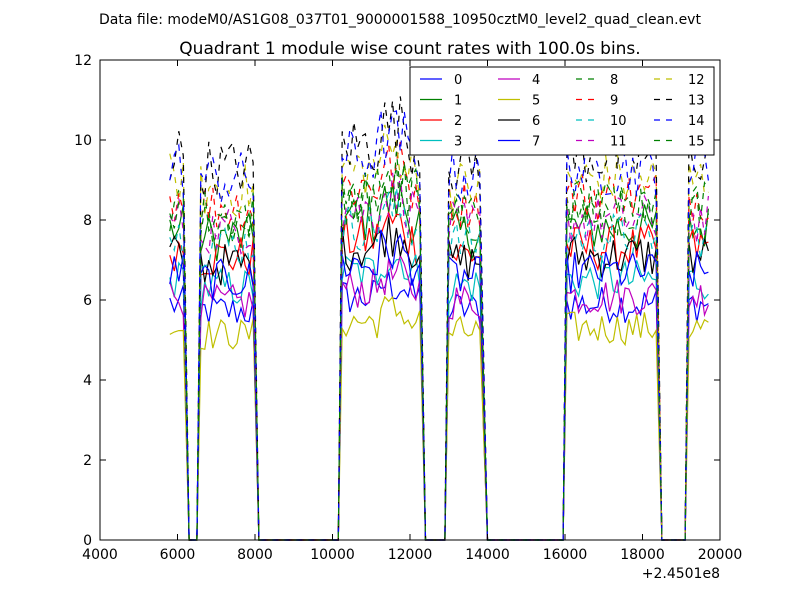 Image resolution: width=800 pixels, height=600 pixels. What do you see at coordinates (536, 80) in the screenshot?
I see `legend-label-4: 4` at bounding box center [536, 80].